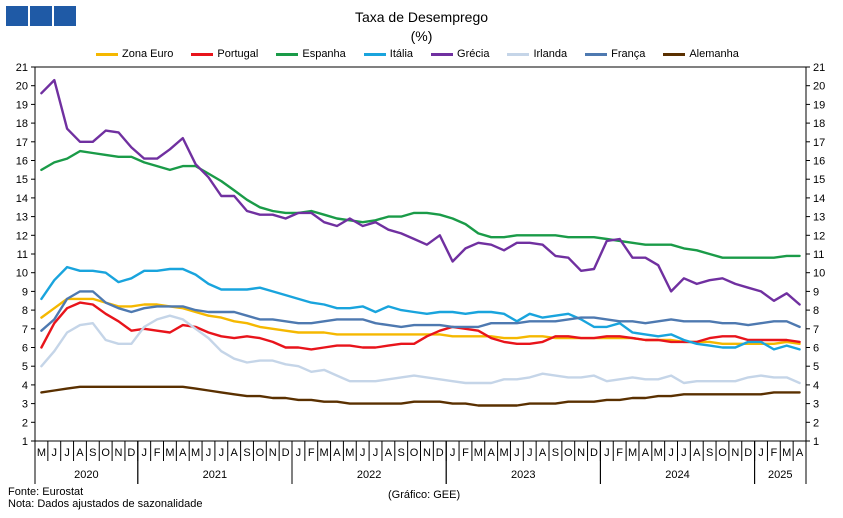 This screenshot has height=518, width=843. I want to click on y-tick-label-right: 16, so click(819, 162).